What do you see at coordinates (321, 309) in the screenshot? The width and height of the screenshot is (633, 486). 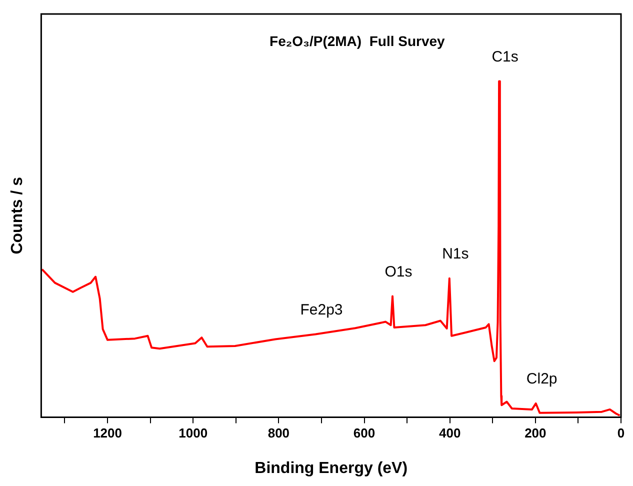 I see `annotation: Fe2p3` at bounding box center [321, 309].